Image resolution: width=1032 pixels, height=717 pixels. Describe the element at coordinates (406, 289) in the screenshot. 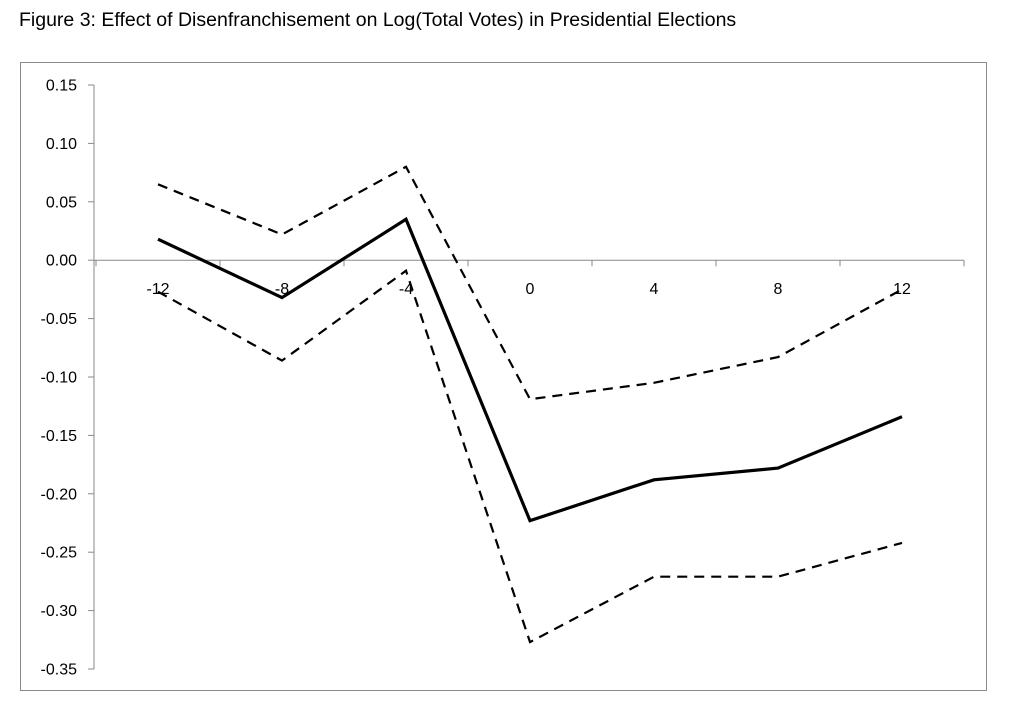

I see `x-tick-label: -4` at that location.